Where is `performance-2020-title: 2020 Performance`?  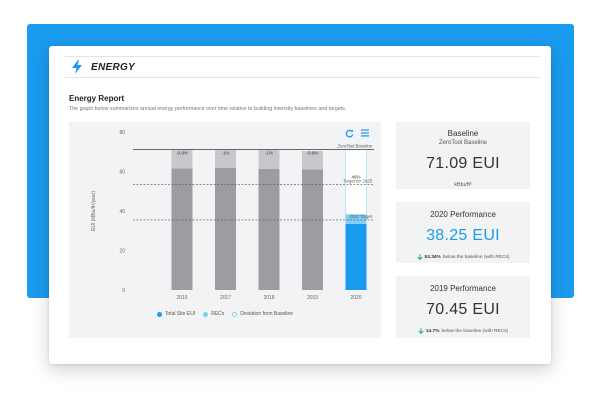
performance-2020-title: 2020 Performance is located at coordinates (463, 214).